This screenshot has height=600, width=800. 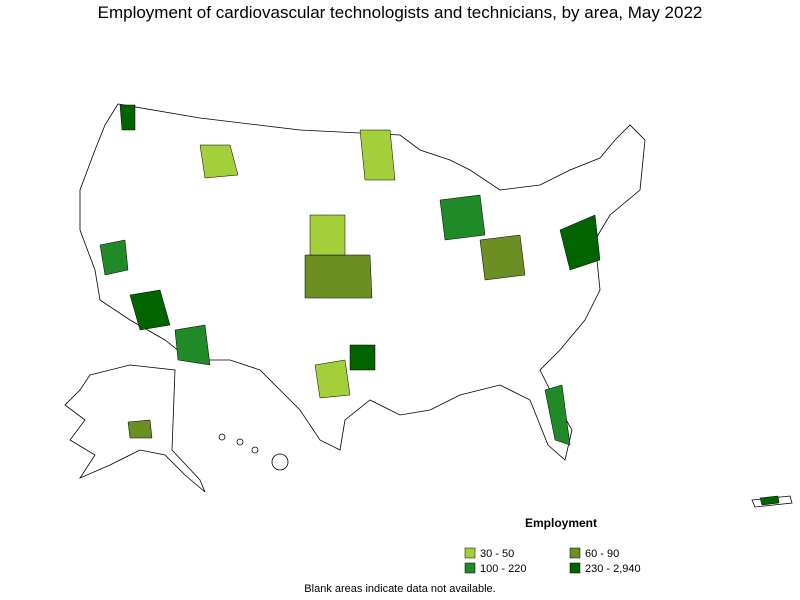 I want to click on legend-label: 100 - 220, so click(x=503, y=569).